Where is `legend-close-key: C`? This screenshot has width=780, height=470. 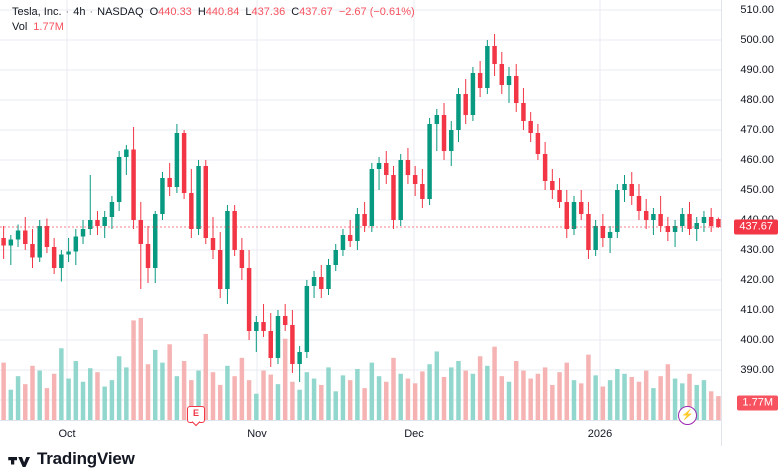 legend-close-key: C is located at coordinates (295, 12).